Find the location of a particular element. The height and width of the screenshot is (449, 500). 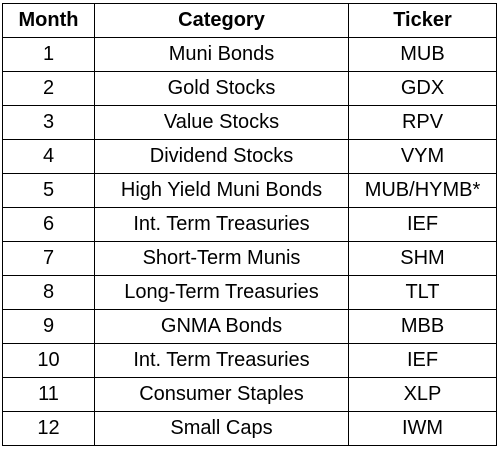

category-cell: Small Caps is located at coordinates (221, 428).